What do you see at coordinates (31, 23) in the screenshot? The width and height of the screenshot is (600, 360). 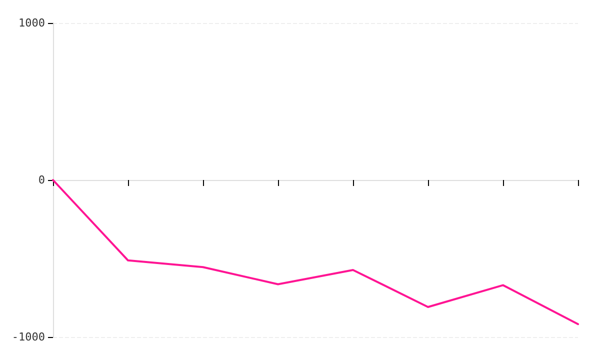 I see `y-tick-label: 1000` at bounding box center [31, 23].